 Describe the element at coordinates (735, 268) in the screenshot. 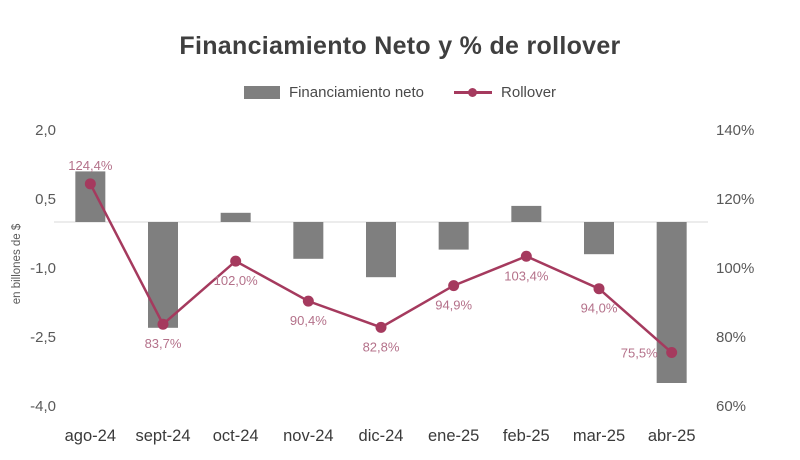

I see `right-axis-tick: 100%` at that location.